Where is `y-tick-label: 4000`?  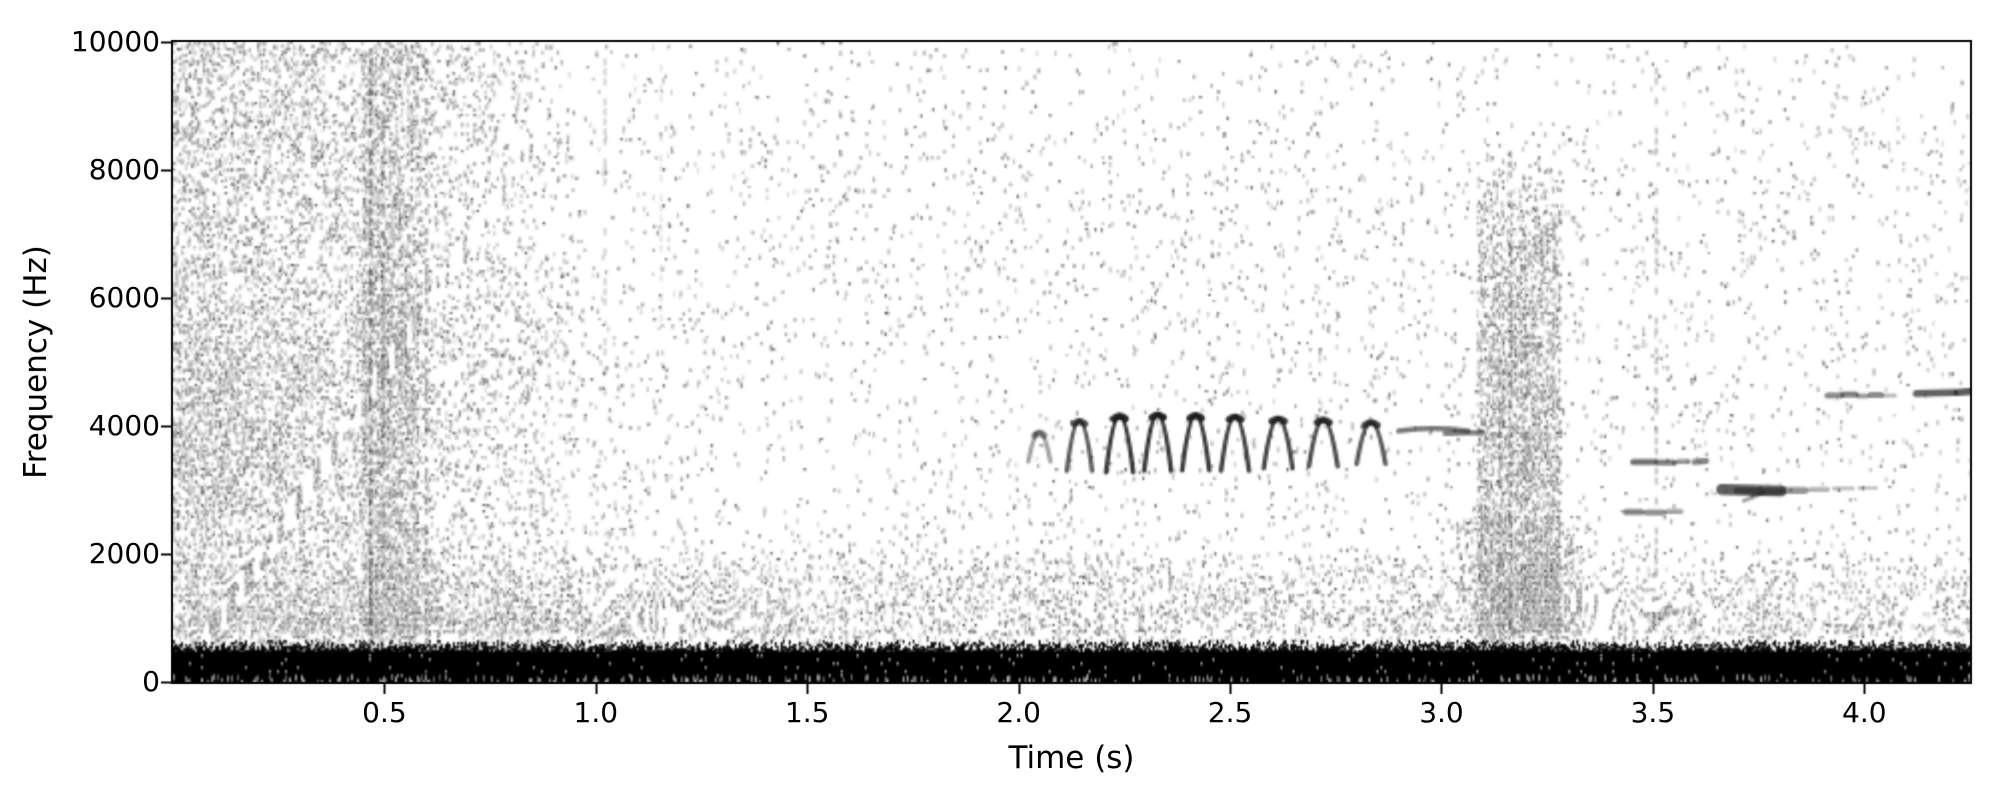 y-tick-label: 4000 is located at coordinates (124, 425).